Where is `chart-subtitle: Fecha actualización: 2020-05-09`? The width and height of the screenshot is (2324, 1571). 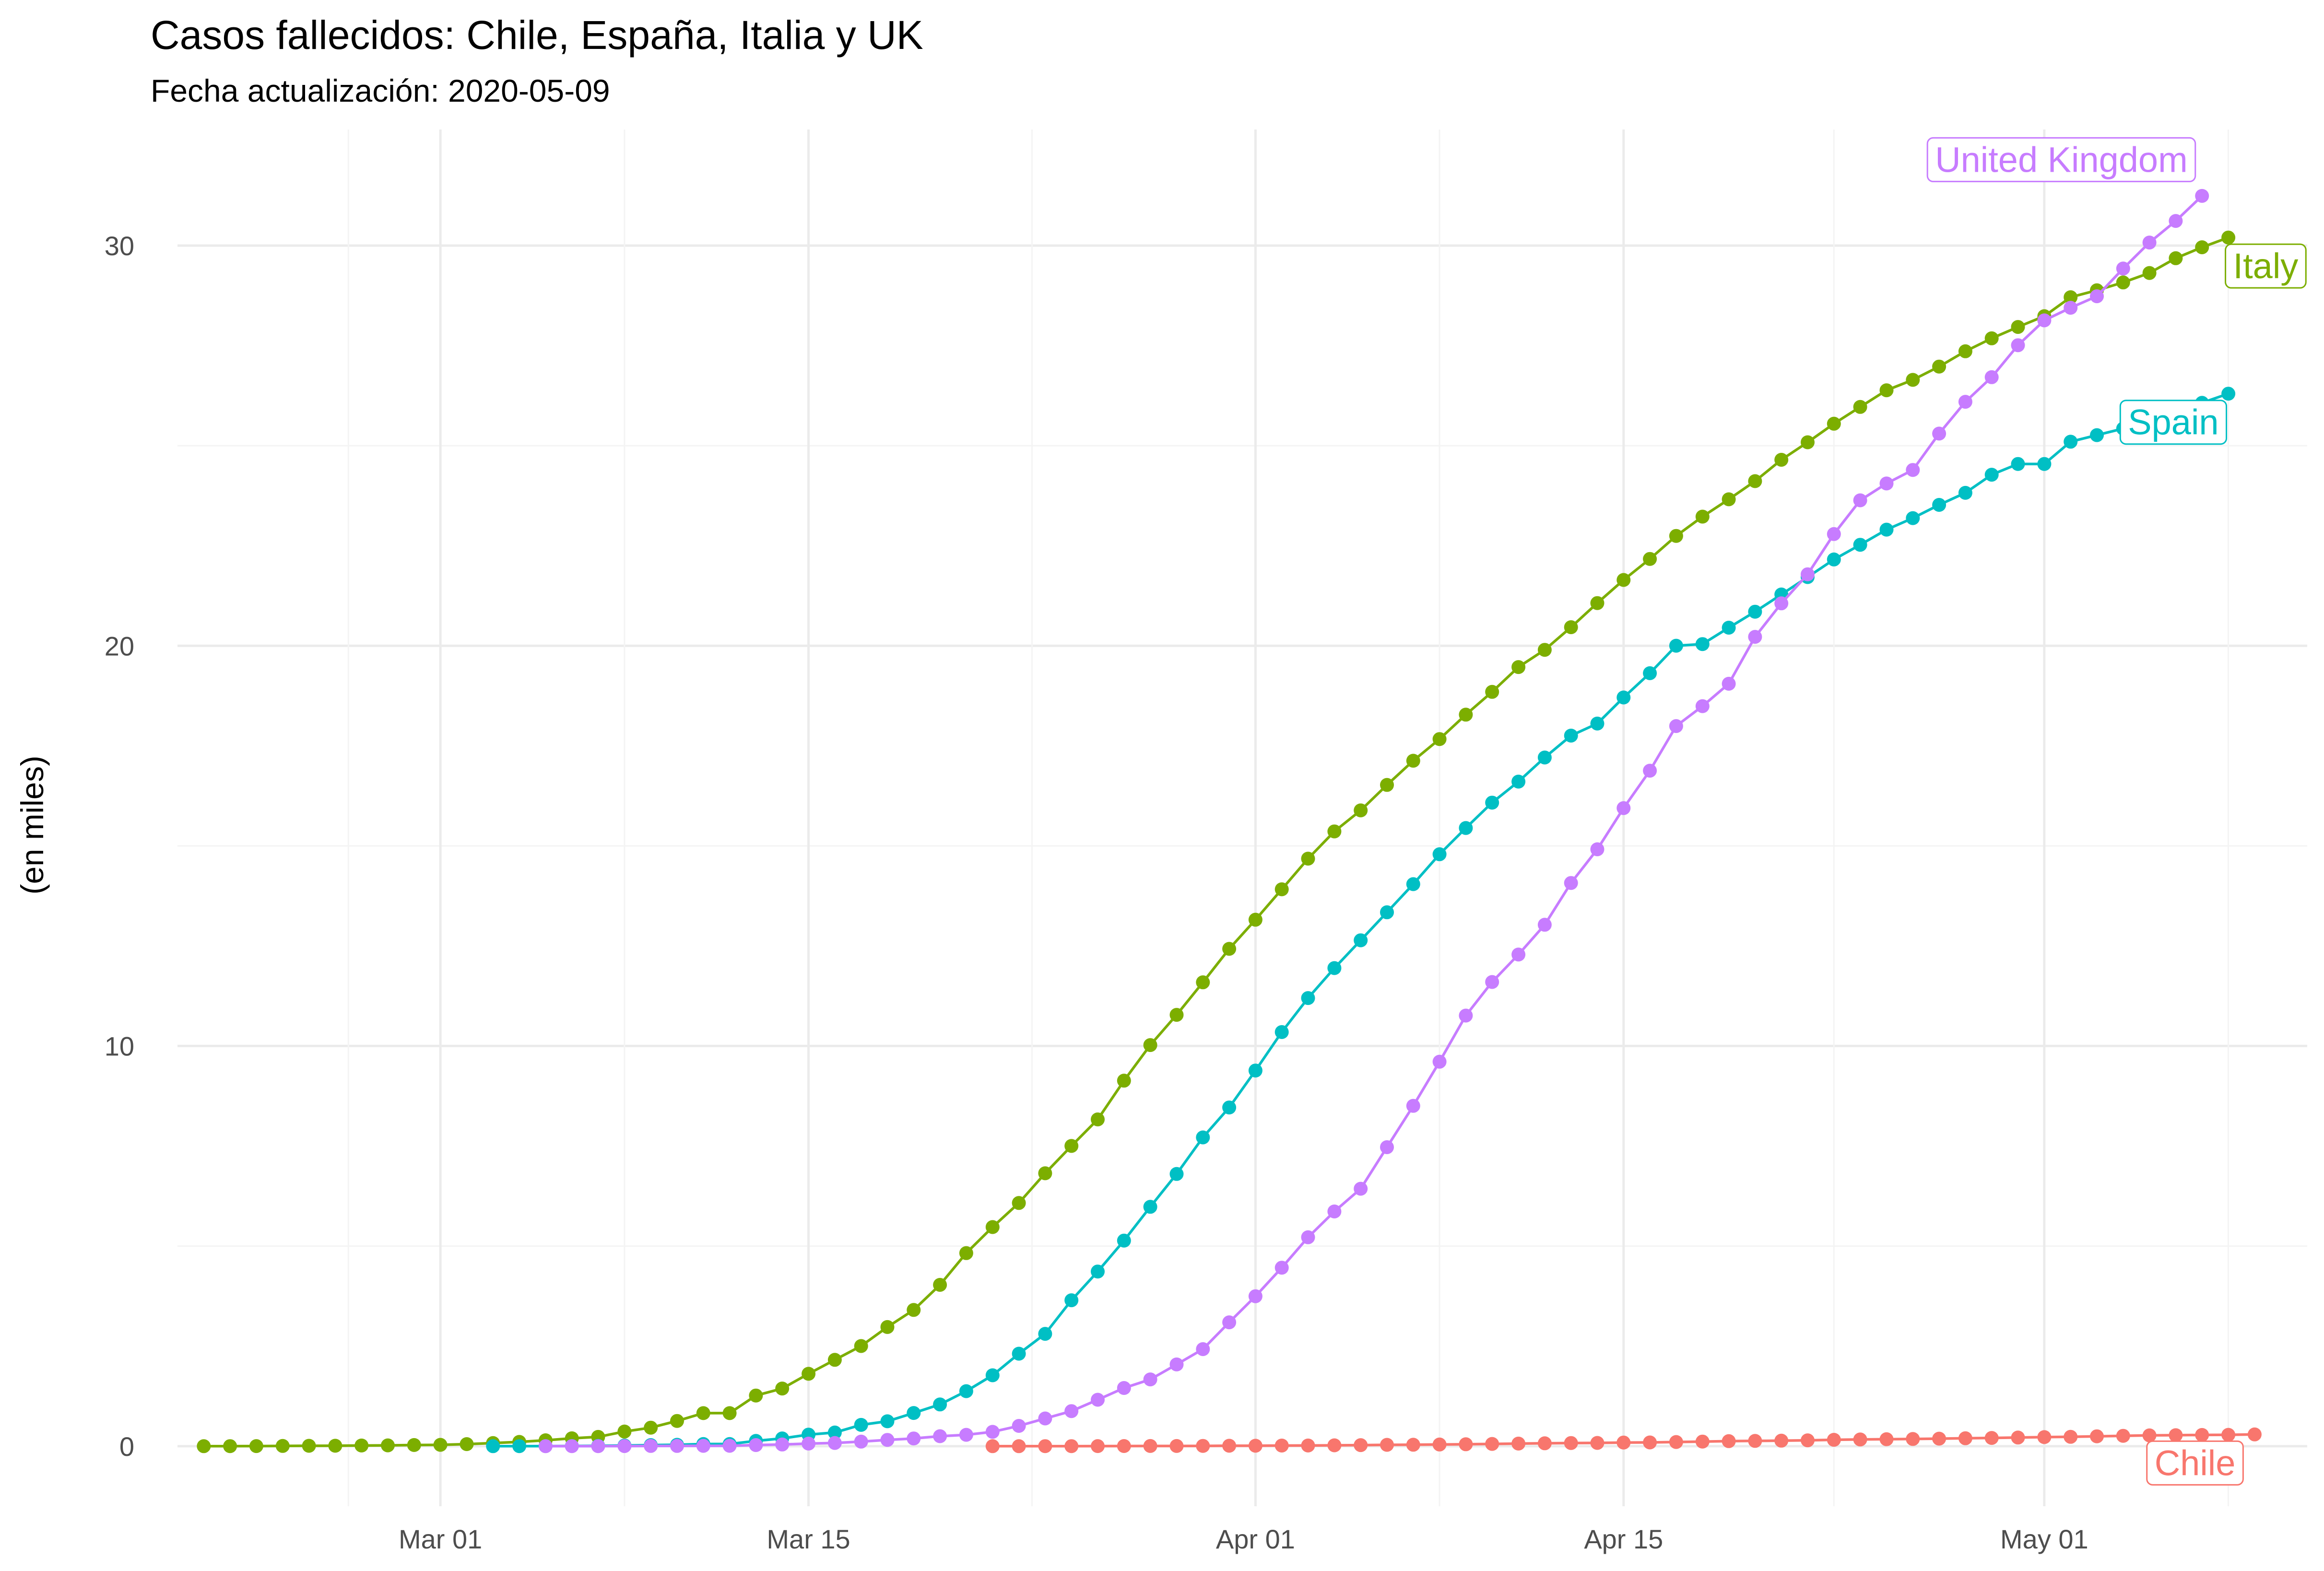
chart-subtitle: Fecha actualización: 2020-05-09 is located at coordinates (380, 91).